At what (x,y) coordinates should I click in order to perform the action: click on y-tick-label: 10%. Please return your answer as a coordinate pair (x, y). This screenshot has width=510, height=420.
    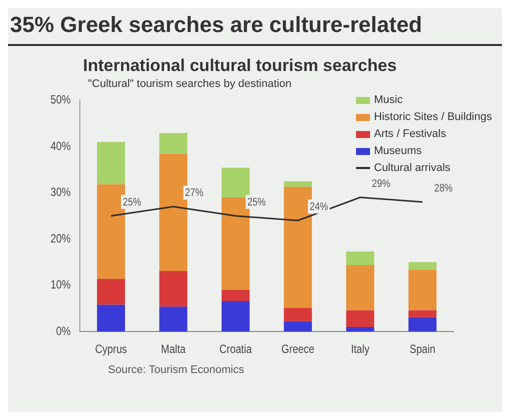
    Looking at the image, I should click on (60, 285).